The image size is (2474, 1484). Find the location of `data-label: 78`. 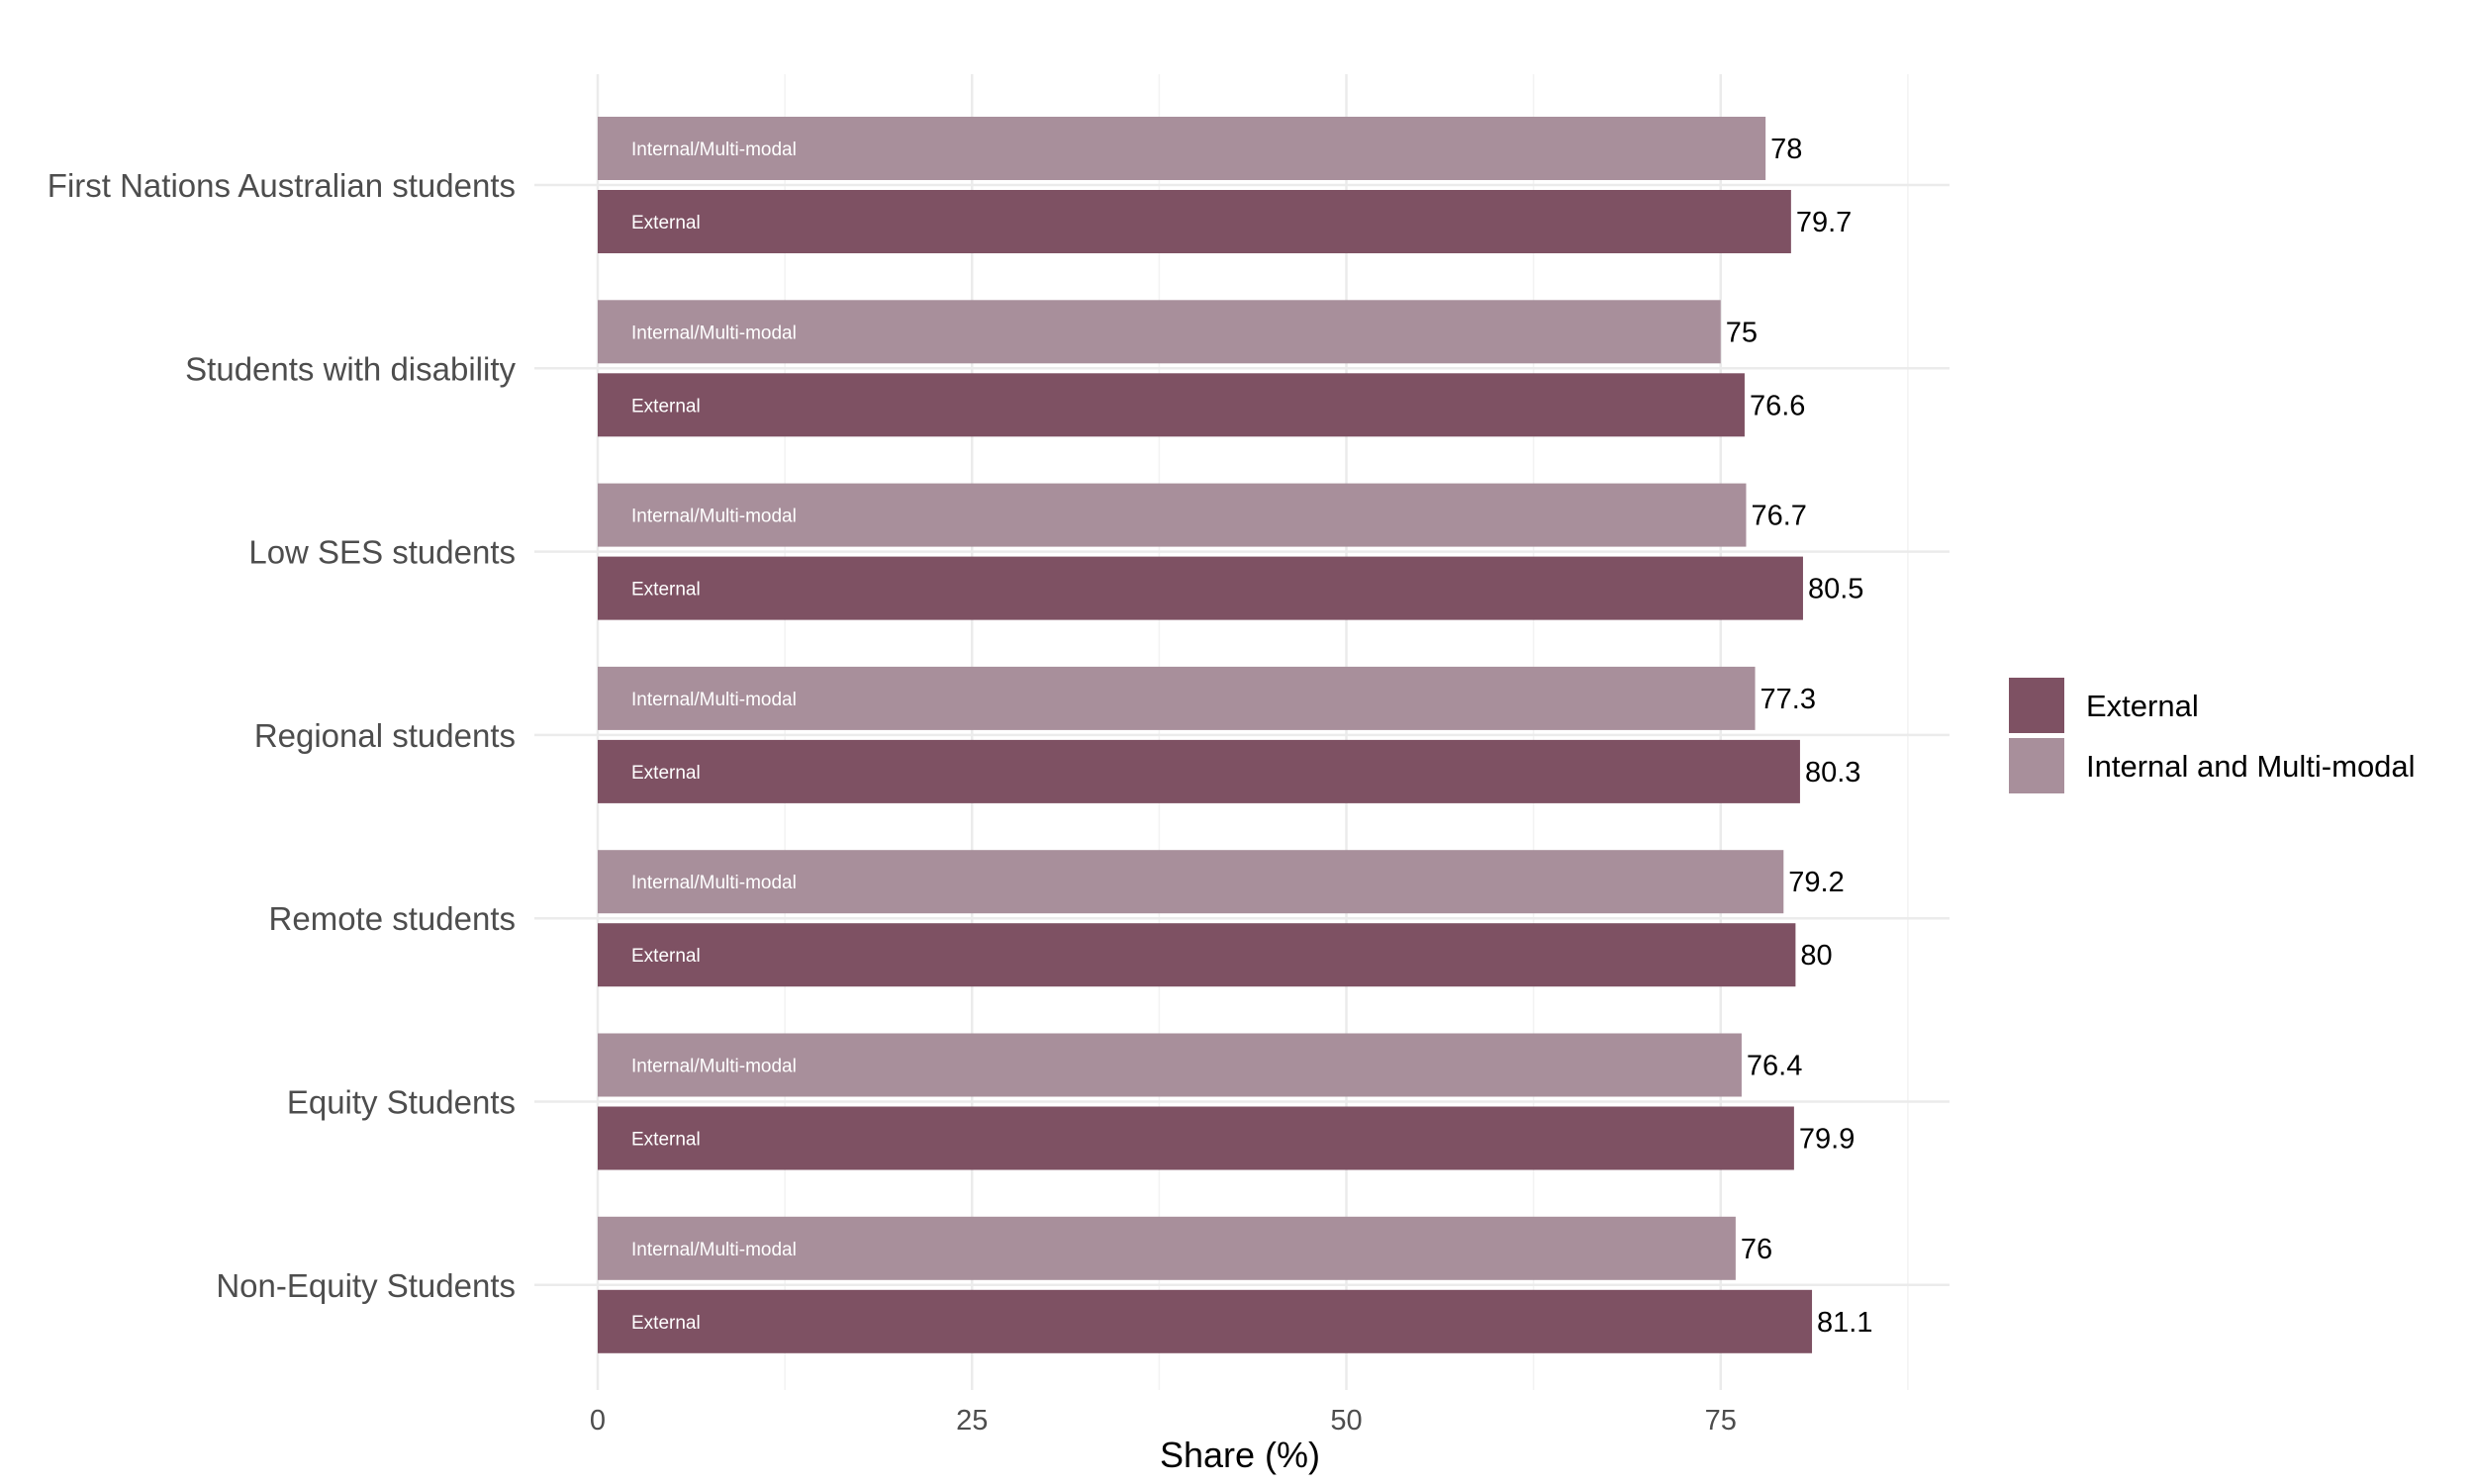

data-label: 78 is located at coordinates (1786, 149).